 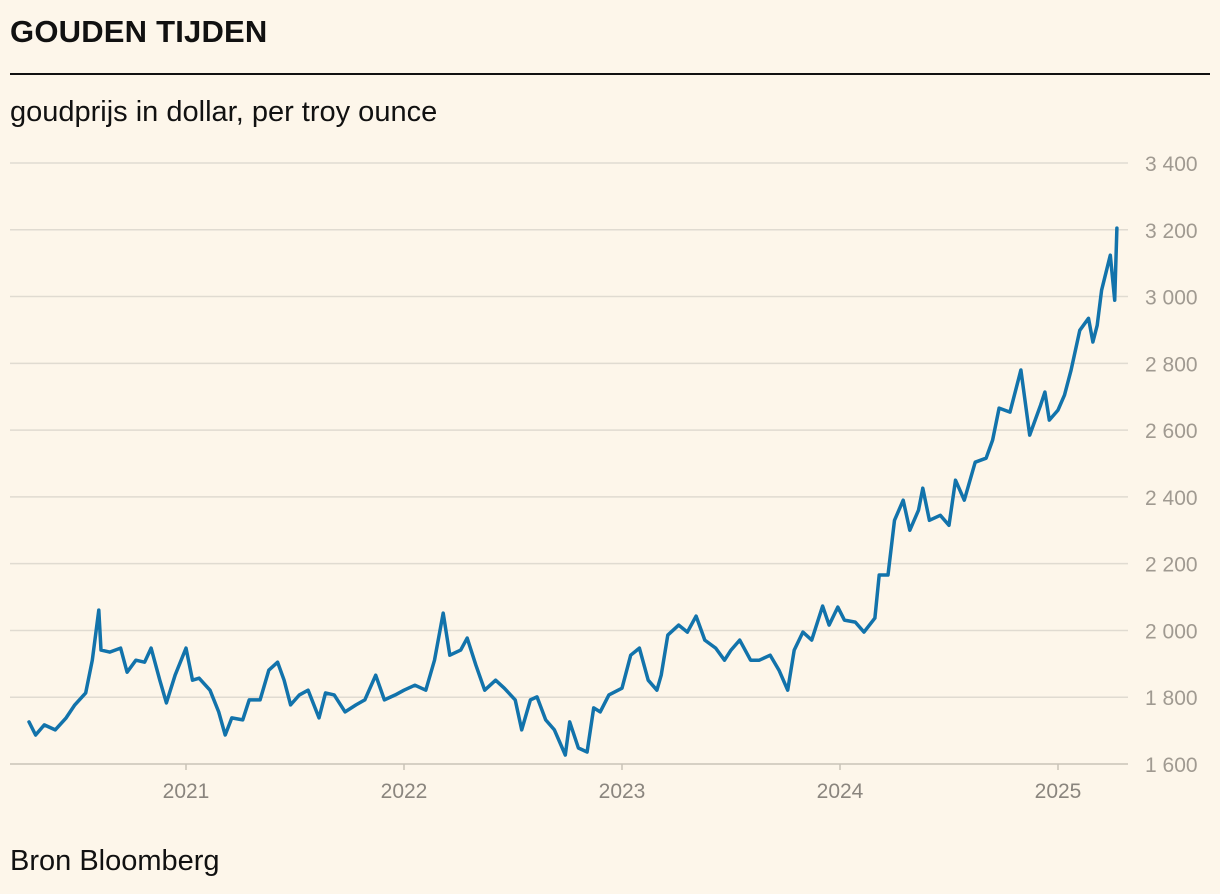 I want to click on y-tick-label: 2 400, so click(x=1171, y=498).